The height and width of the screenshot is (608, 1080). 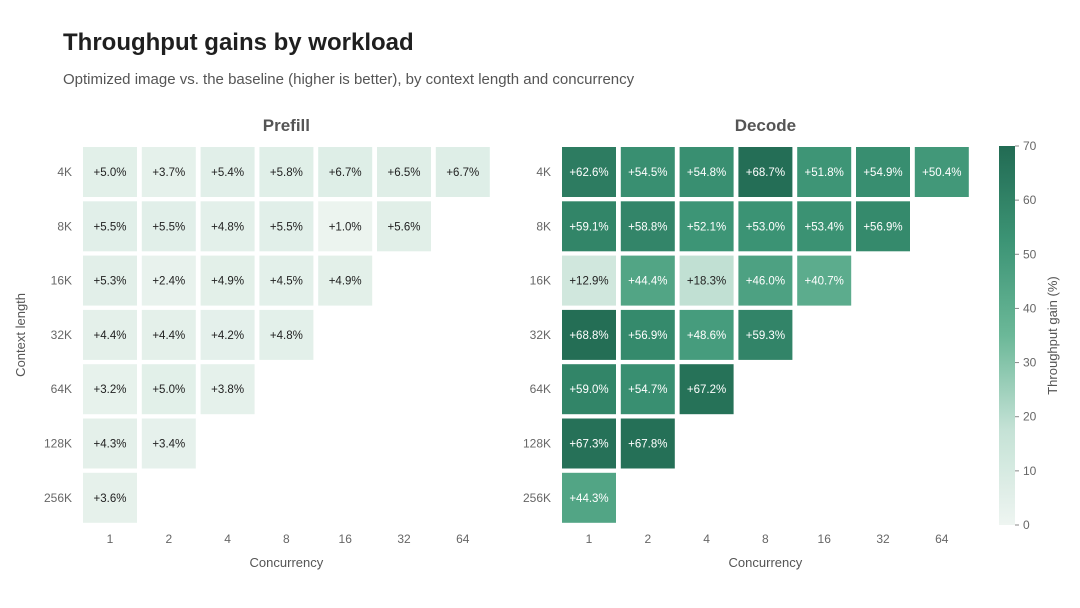 I want to click on cell-label: +52.1%, so click(x=706, y=227).